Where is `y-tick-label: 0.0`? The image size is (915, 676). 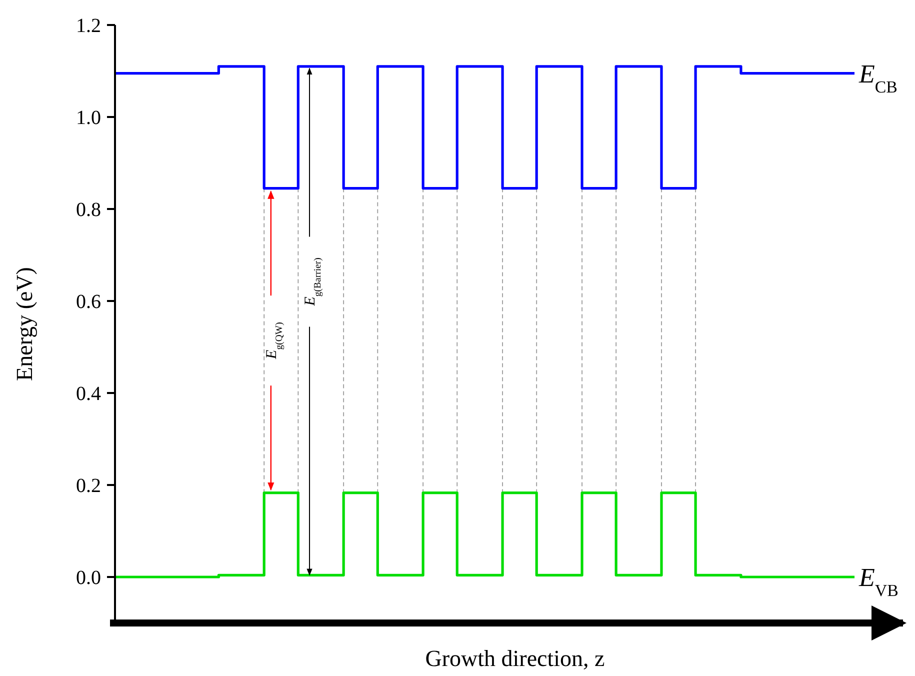 y-tick-label: 0.0 is located at coordinates (88, 578).